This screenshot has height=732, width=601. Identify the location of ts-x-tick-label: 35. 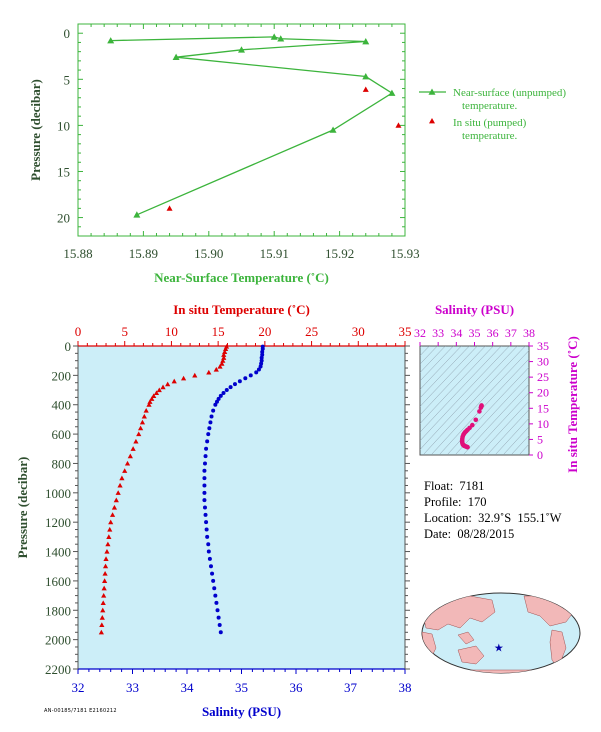
(475, 333).